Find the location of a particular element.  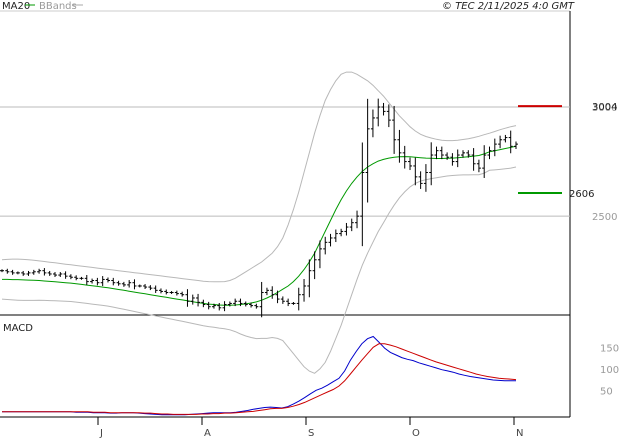

x-tick-label: N is located at coordinates (519, 433).